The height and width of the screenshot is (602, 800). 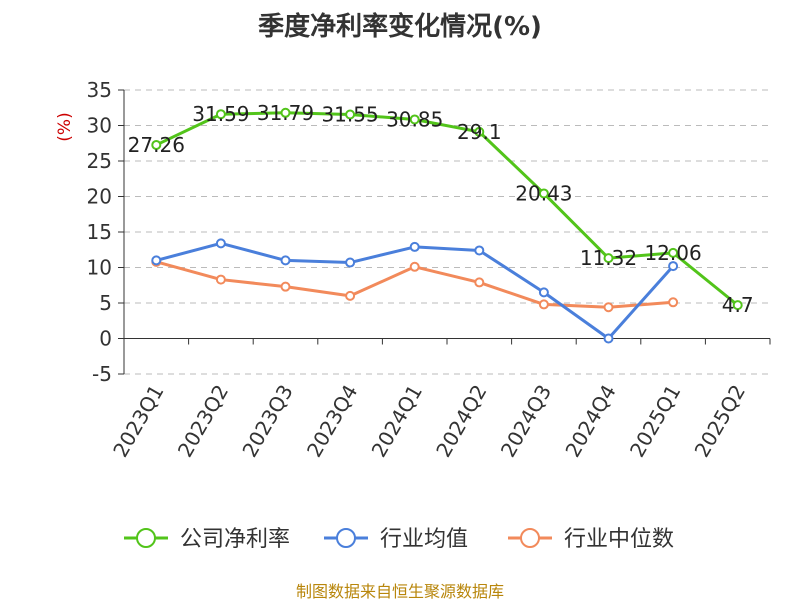 I want to click on x-tick-label: 2024Q1, so click(x=397, y=421).